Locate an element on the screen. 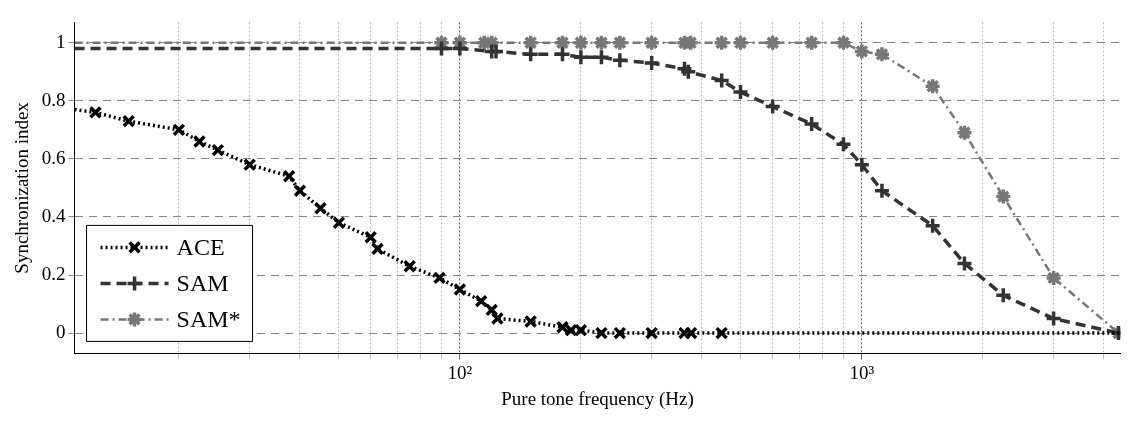 Image resolution: width=1139 pixels, height=423 pixels. legend-label: ACE is located at coordinates (200, 246).